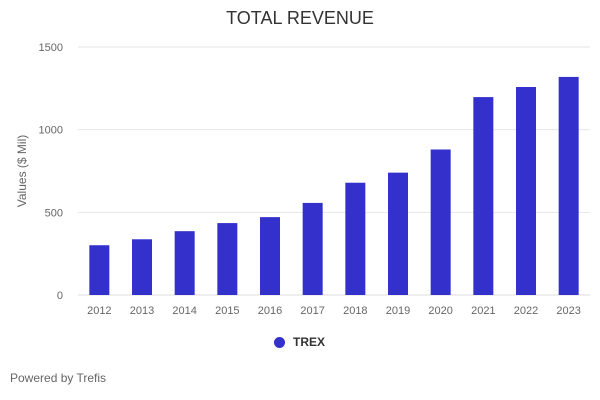  What do you see at coordinates (483, 311) in the screenshot?
I see `x-tick-label: 2021` at bounding box center [483, 311].